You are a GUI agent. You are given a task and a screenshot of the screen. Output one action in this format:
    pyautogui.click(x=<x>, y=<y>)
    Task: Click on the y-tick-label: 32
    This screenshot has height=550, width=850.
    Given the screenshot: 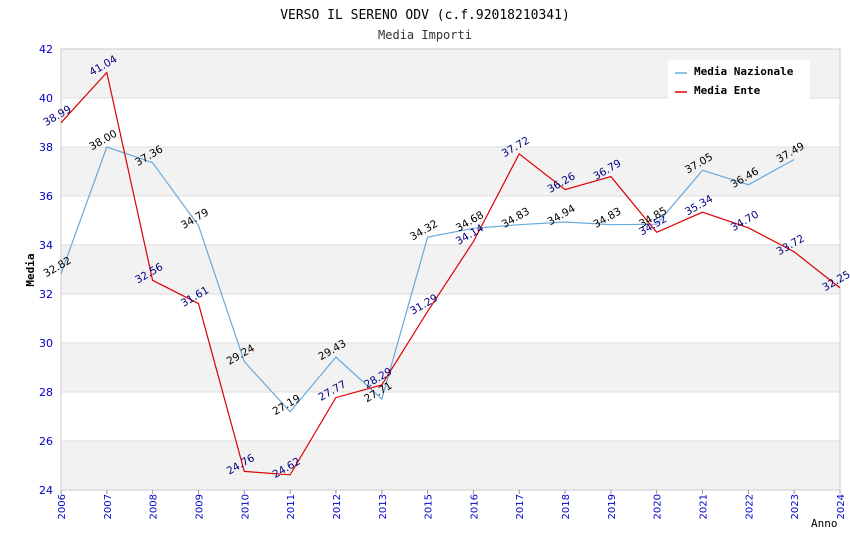 What is the action you would take?
    pyautogui.click(x=46, y=294)
    